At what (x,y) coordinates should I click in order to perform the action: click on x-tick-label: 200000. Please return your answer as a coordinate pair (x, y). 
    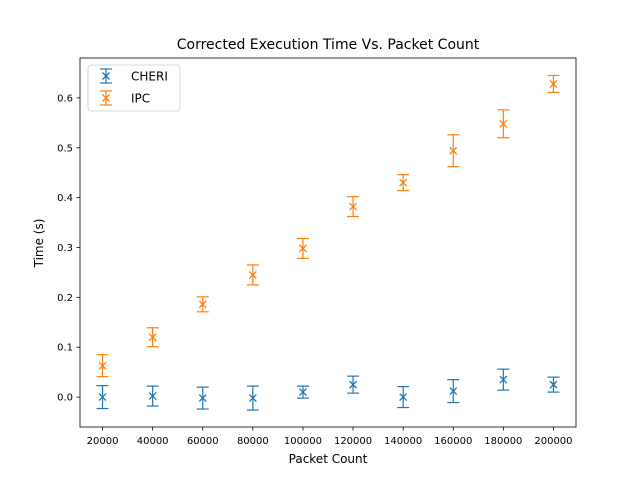
    Looking at the image, I should click on (553, 441).